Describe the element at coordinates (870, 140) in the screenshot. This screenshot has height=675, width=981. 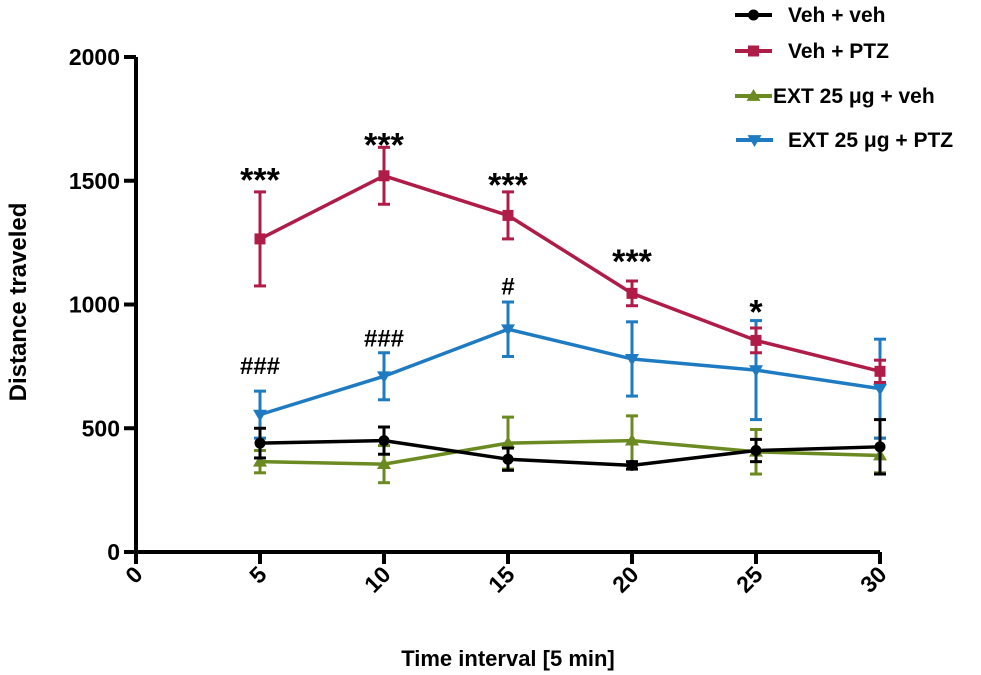
I see `legend-label: EXT 25 μg + PTZ` at that location.